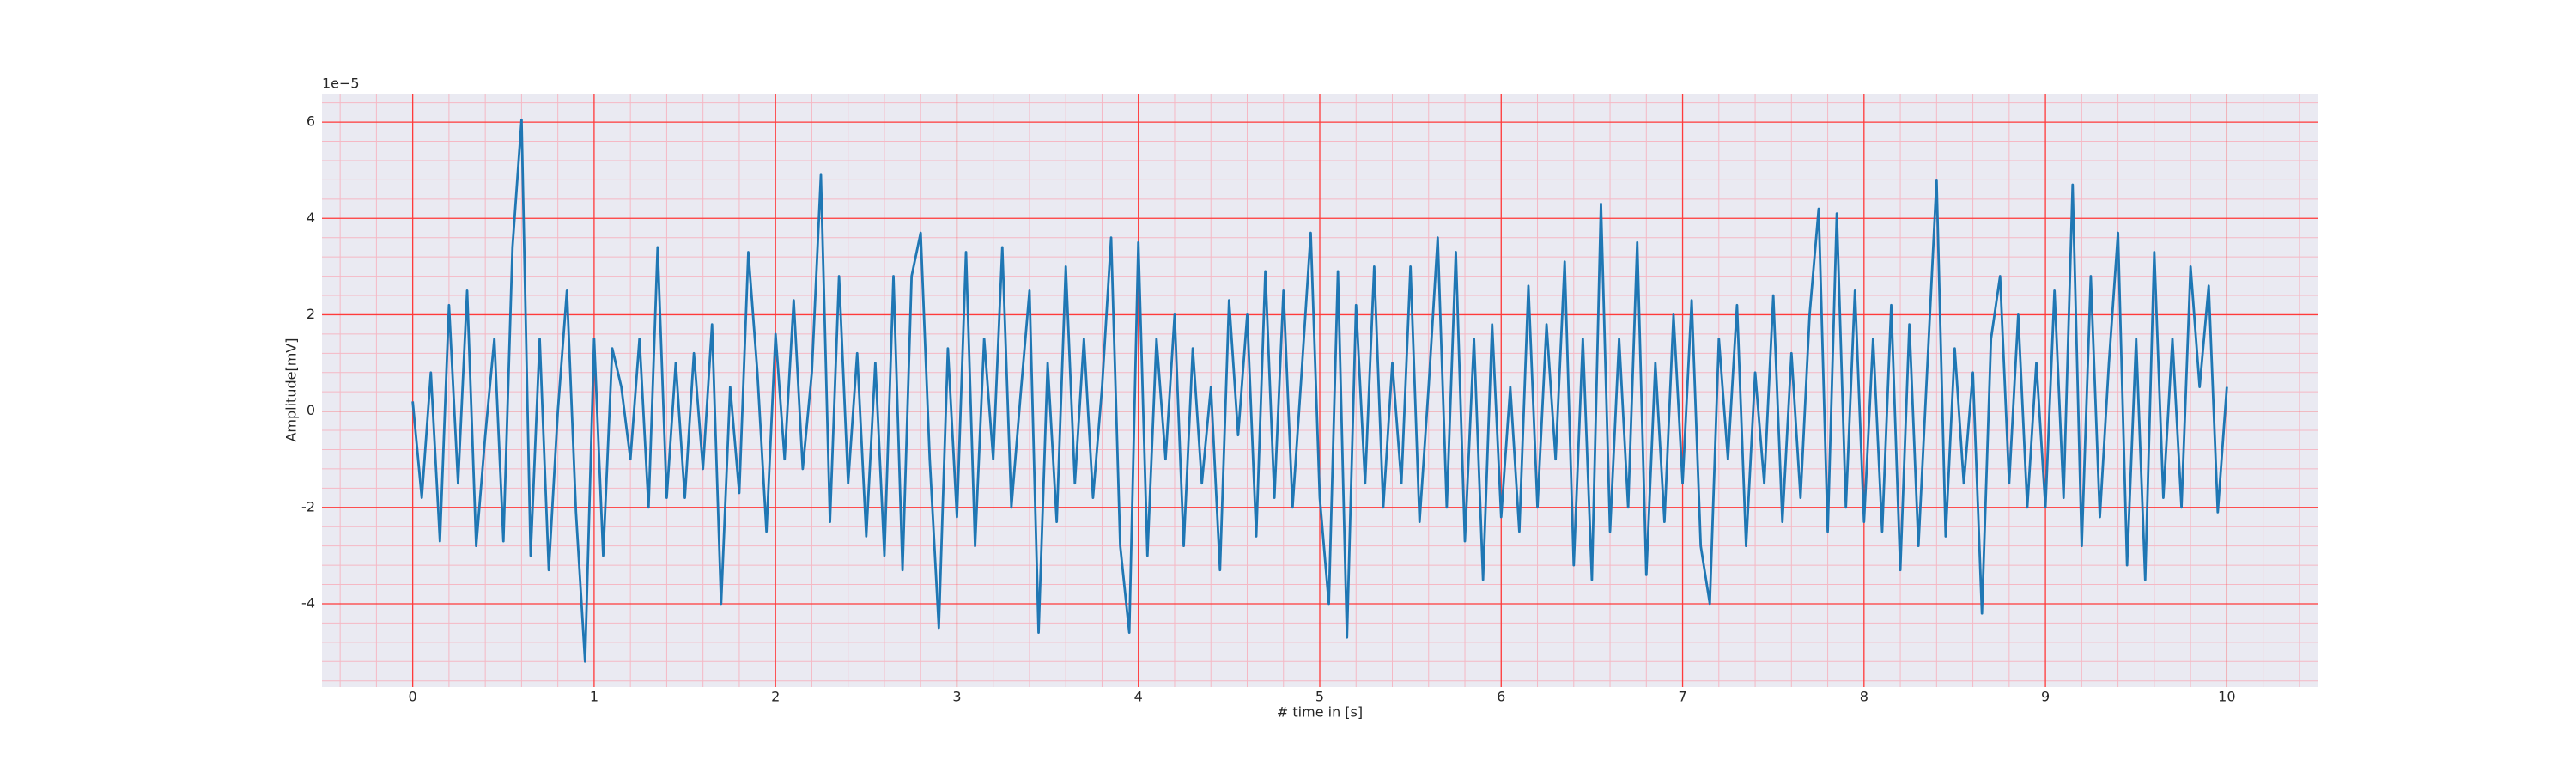 The width and height of the screenshot is (2576, 773). Describe the element at coordinates (308, 506) in the screenshot. I see `y-tick-label: -2` at that location.